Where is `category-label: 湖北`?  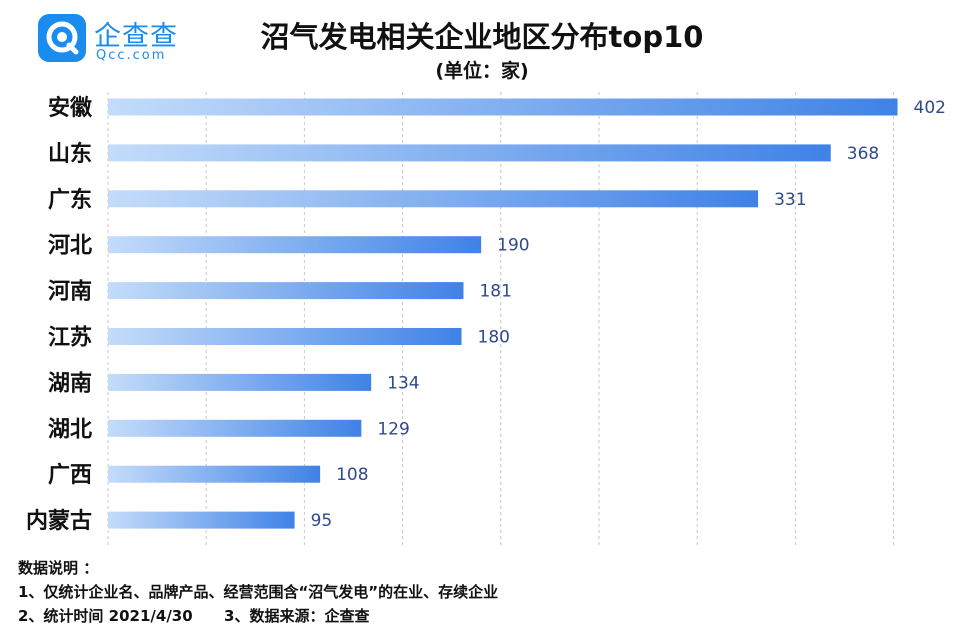
category-label: 湖北 is located at coordinates (70, 429).